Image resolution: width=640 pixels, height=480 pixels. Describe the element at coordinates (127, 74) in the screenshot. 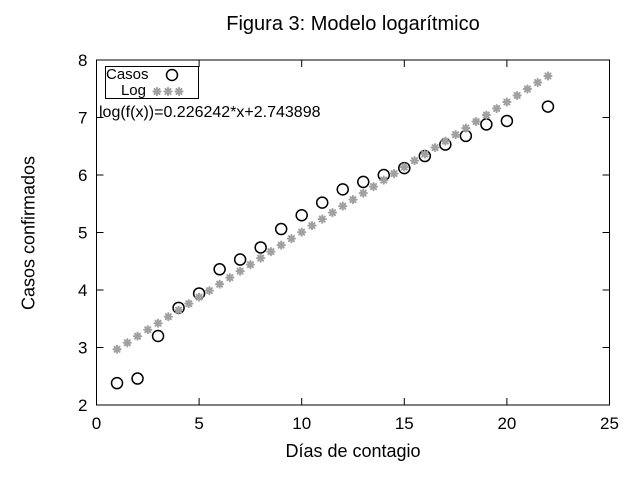

I see `legend-label-casos: Casos` at that location.